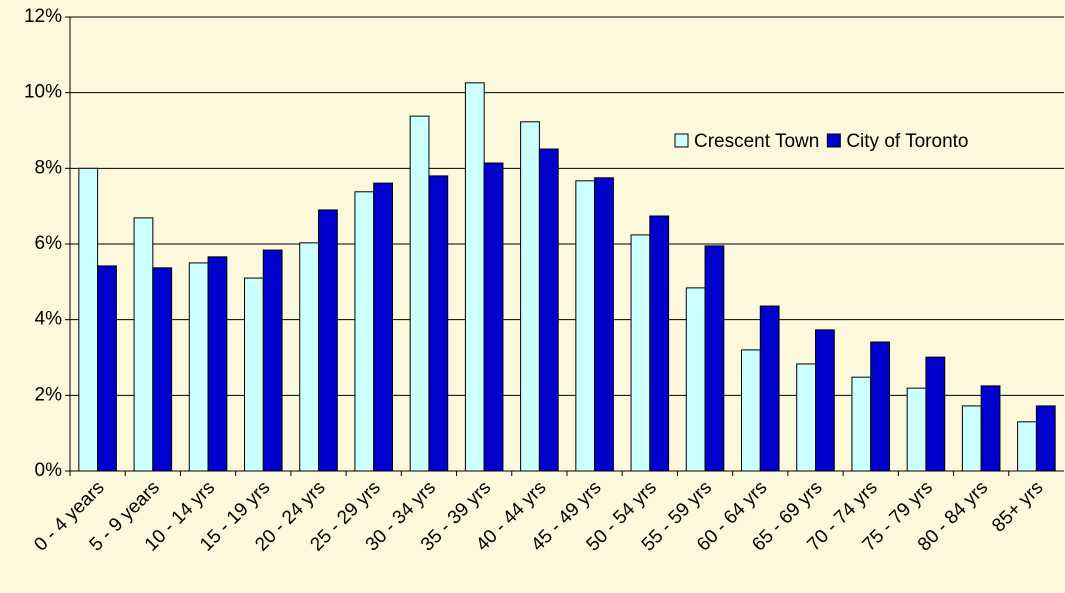  Describe the element at coordinates (1017, 506) in the screenshot. I see `x-tick-label: 85+ yrs` at that location.